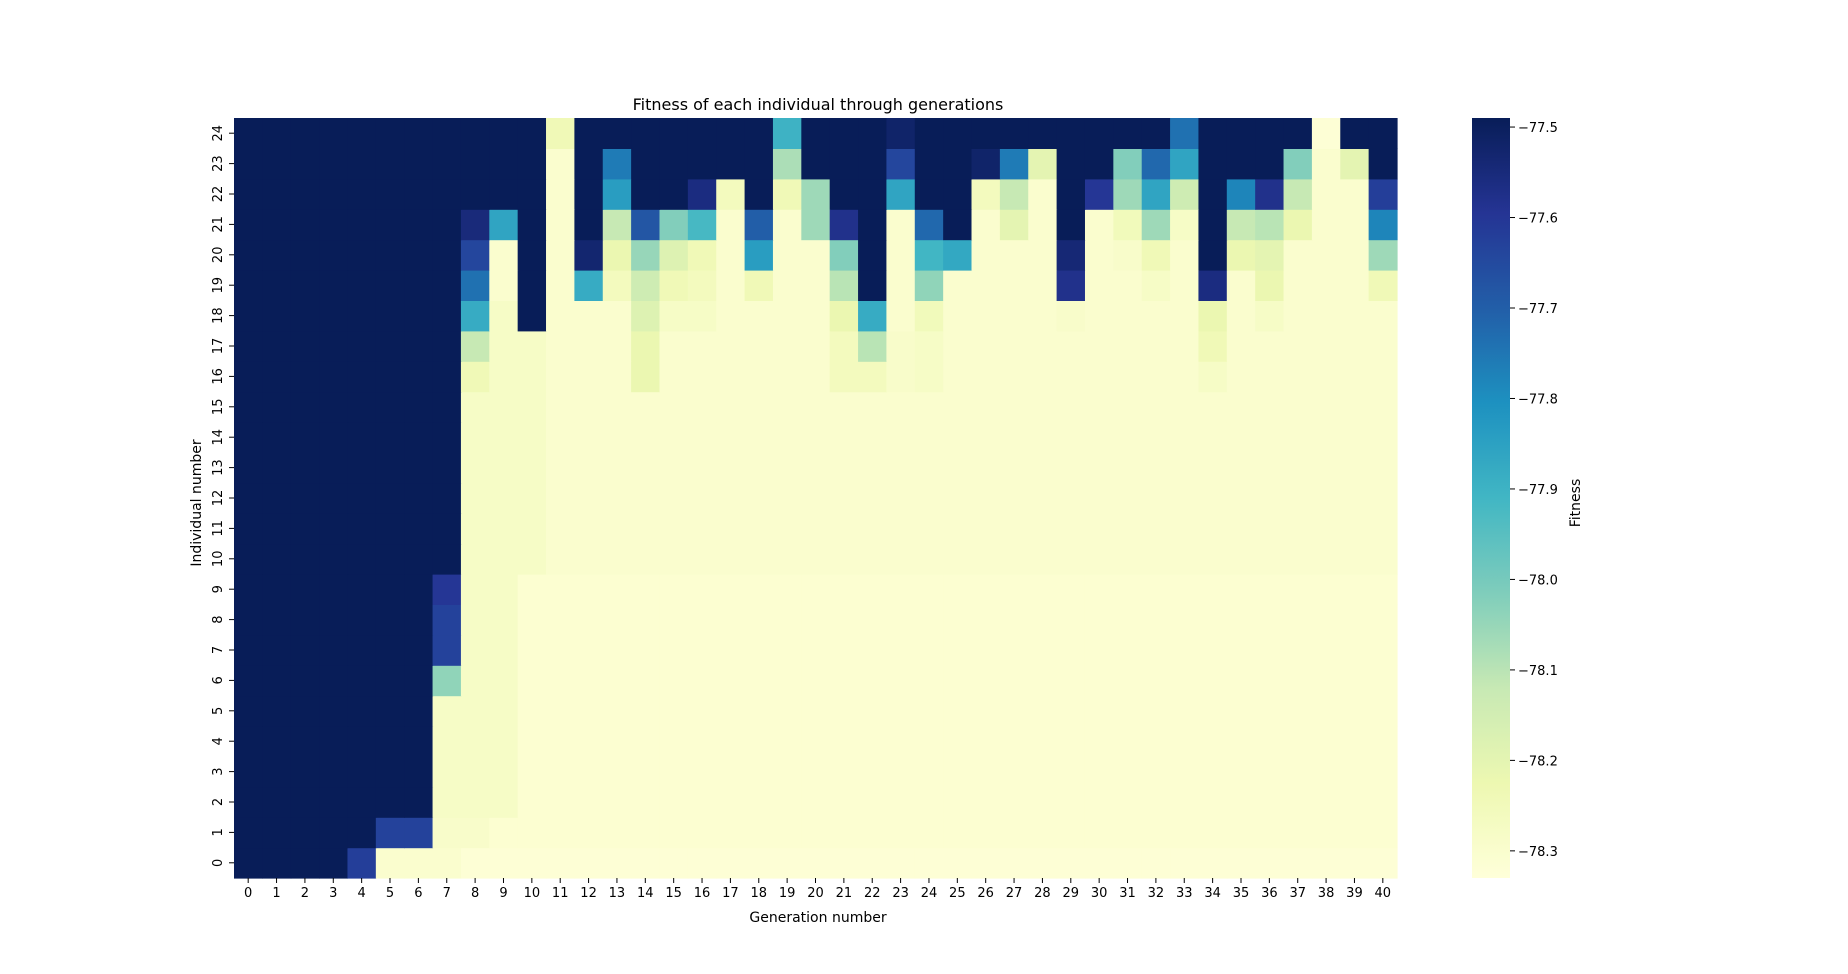  What do you see at coordinates (1538, 219) in the screenshot?
I see `colorbar-tick-label: −77.6` at bounding box center [1538, 219].